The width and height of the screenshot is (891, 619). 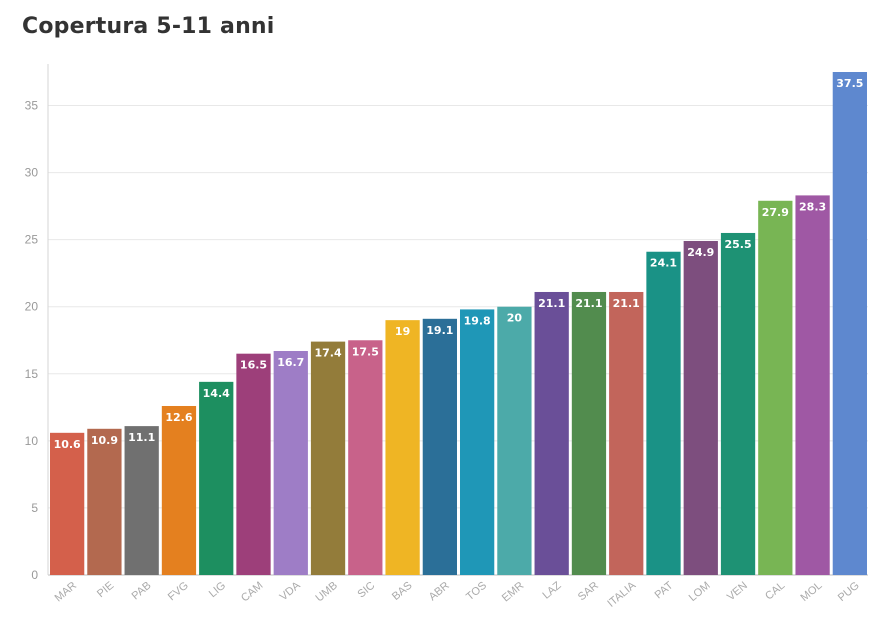 I want to click on x-tick-label: VDA, so click(x=291, y=591).